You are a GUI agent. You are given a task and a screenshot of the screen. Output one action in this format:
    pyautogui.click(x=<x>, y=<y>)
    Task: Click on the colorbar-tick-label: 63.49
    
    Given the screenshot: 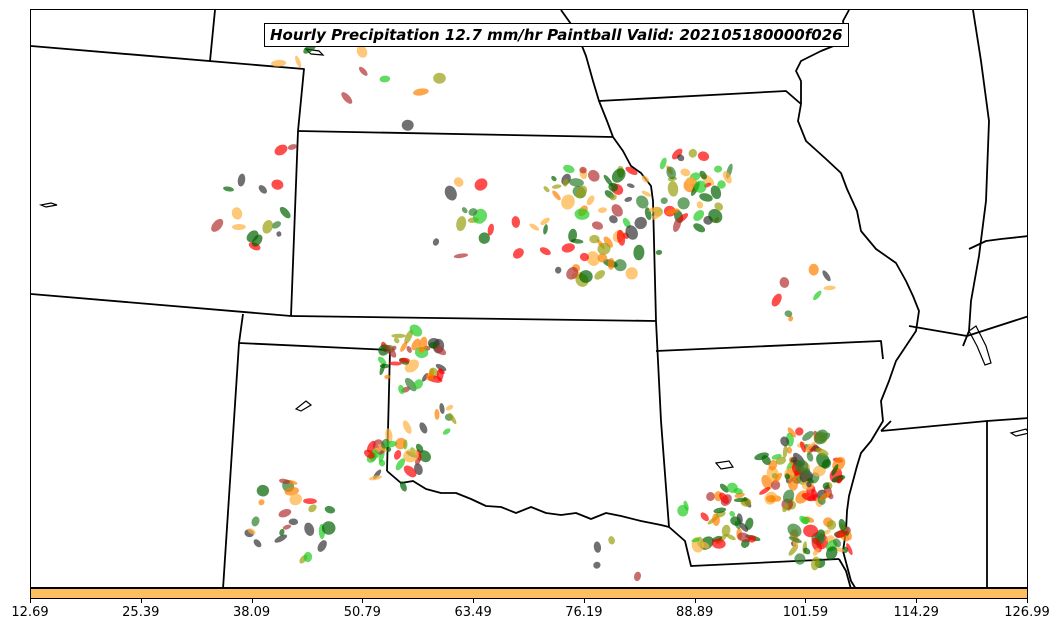 What is the action you would take?
    pyautogui.click(x=473, y=612)
    